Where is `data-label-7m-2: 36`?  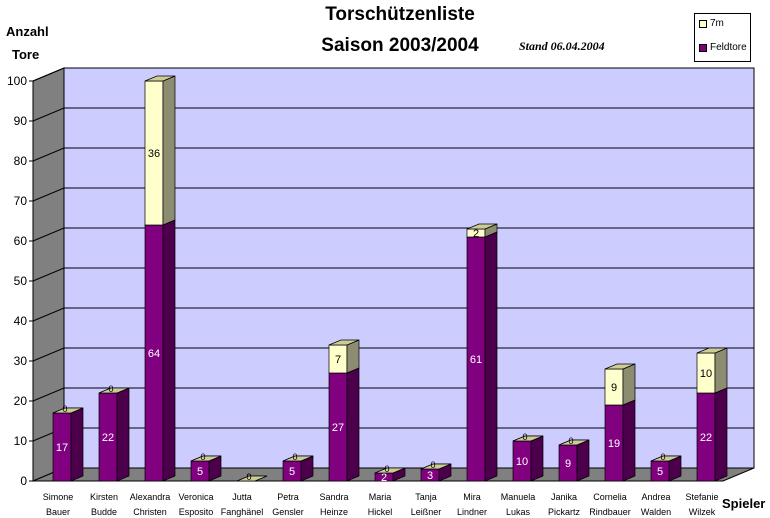 data-label-7m-2: 36 is located at coordinates (154, 154).